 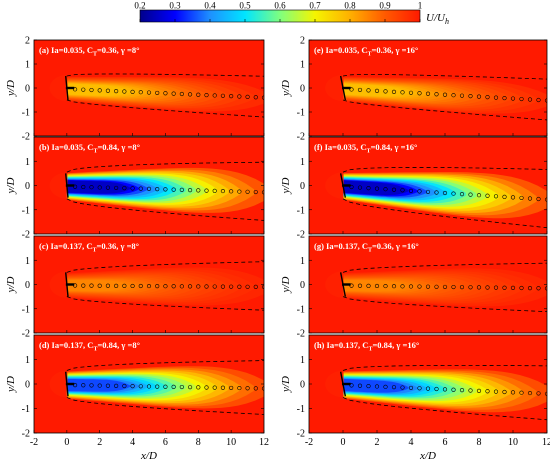 What do you see at coordinates (513, 442) in the screenshot?
I see `x-tick-label: 10` at bounding box center [513, 442].